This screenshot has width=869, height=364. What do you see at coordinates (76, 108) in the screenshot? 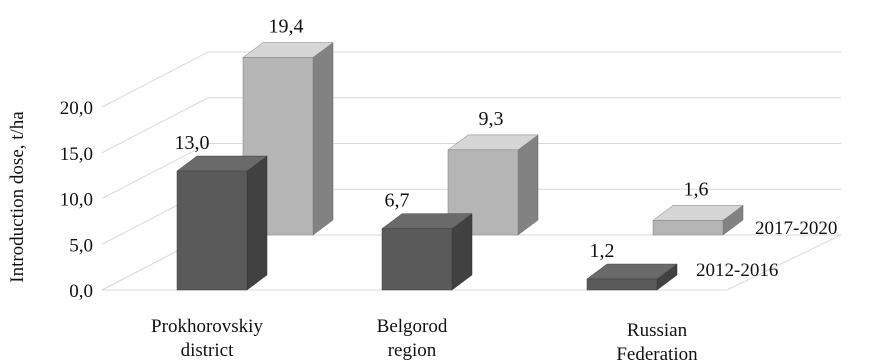
I see `y-tick-label: 20,0` at bounding box center [76, 108].